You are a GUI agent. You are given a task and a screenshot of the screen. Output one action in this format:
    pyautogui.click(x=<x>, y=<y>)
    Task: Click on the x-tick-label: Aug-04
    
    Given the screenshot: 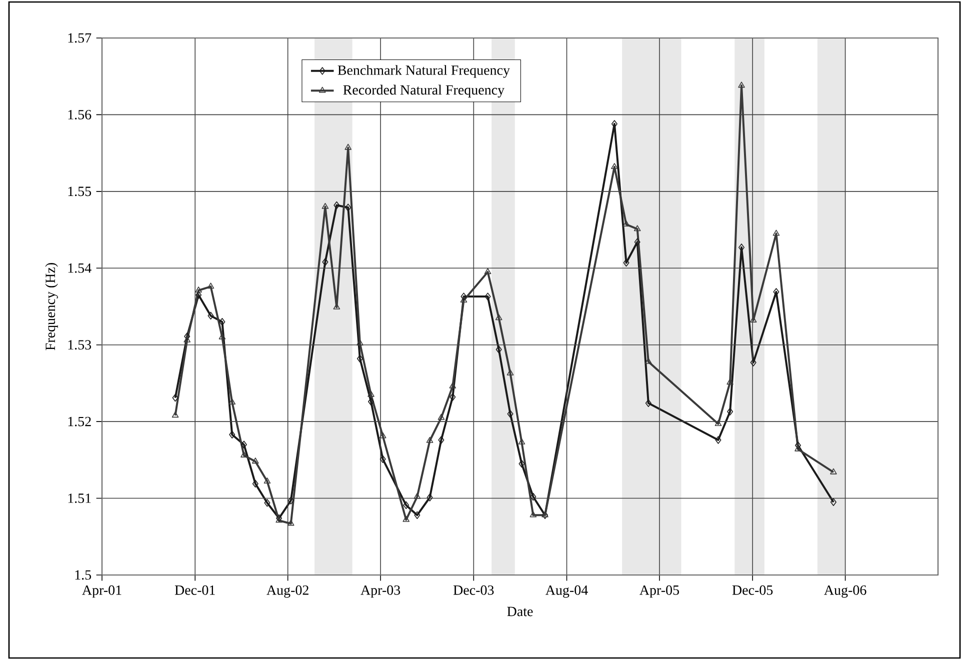 What is the action you would take?
    pyautogui.click(x=567, y=591)
    